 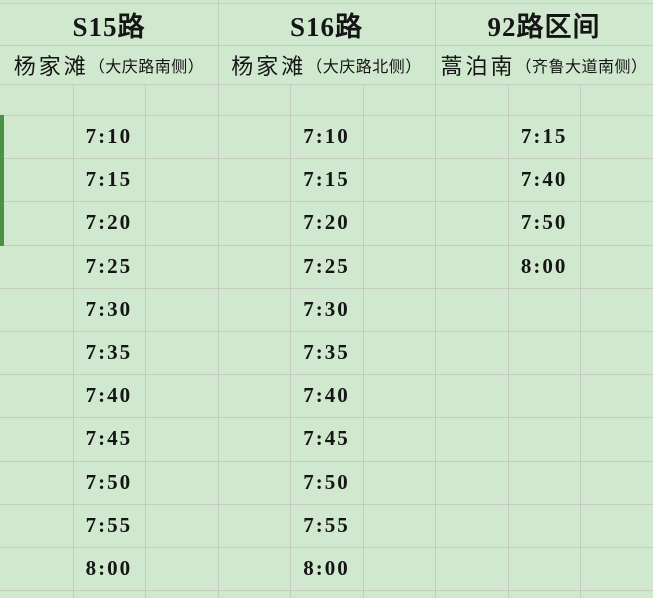 What do you see at coordinates (109, 136) in the screenshot?
I see `time-cell-s15: 7:10` at bounding box center [109, 136].